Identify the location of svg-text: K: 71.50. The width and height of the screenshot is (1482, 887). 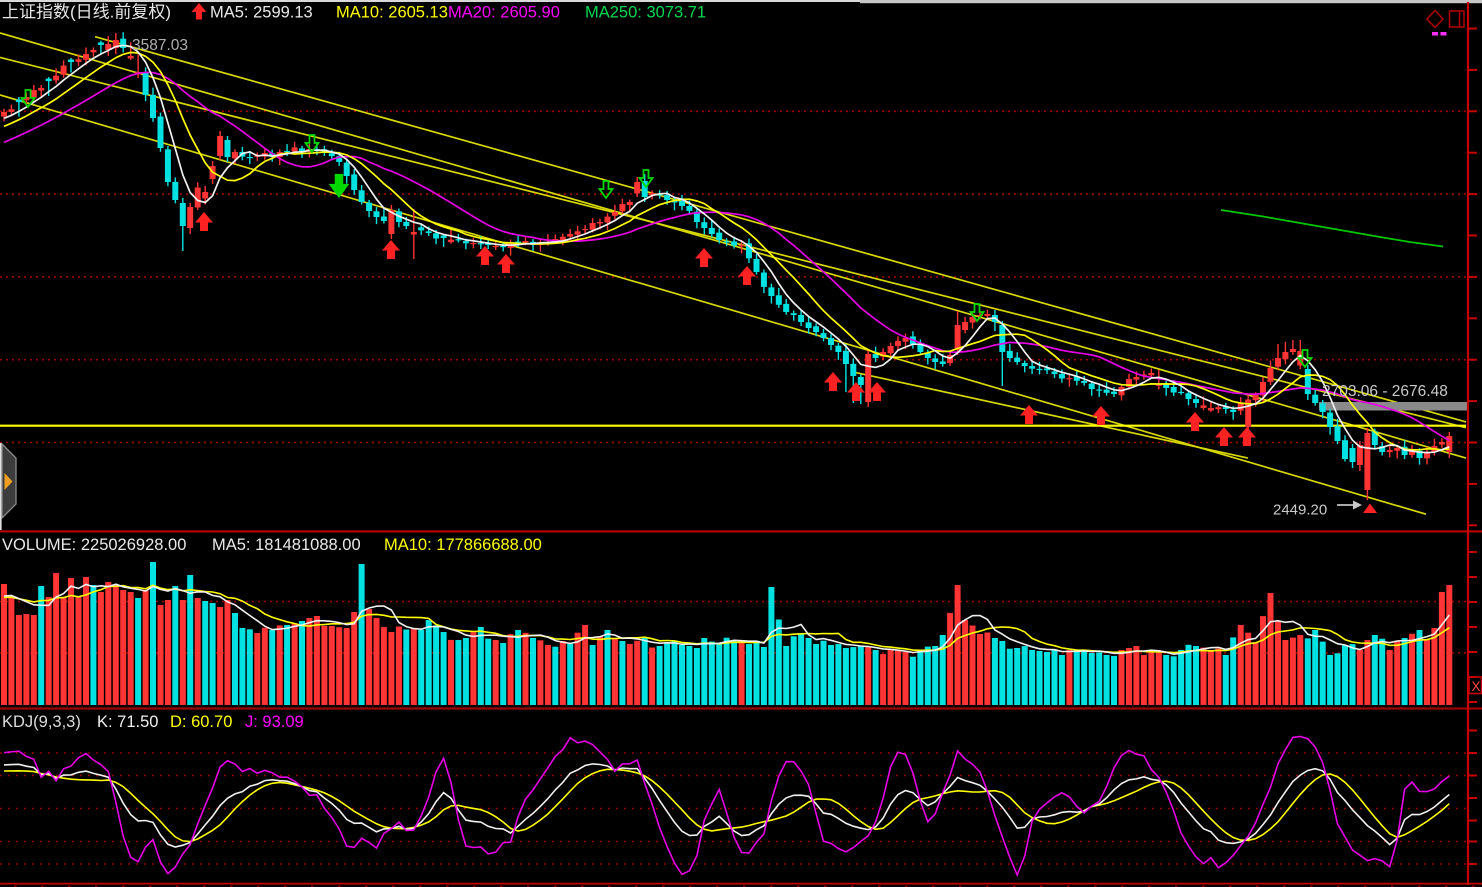
(127, 722).